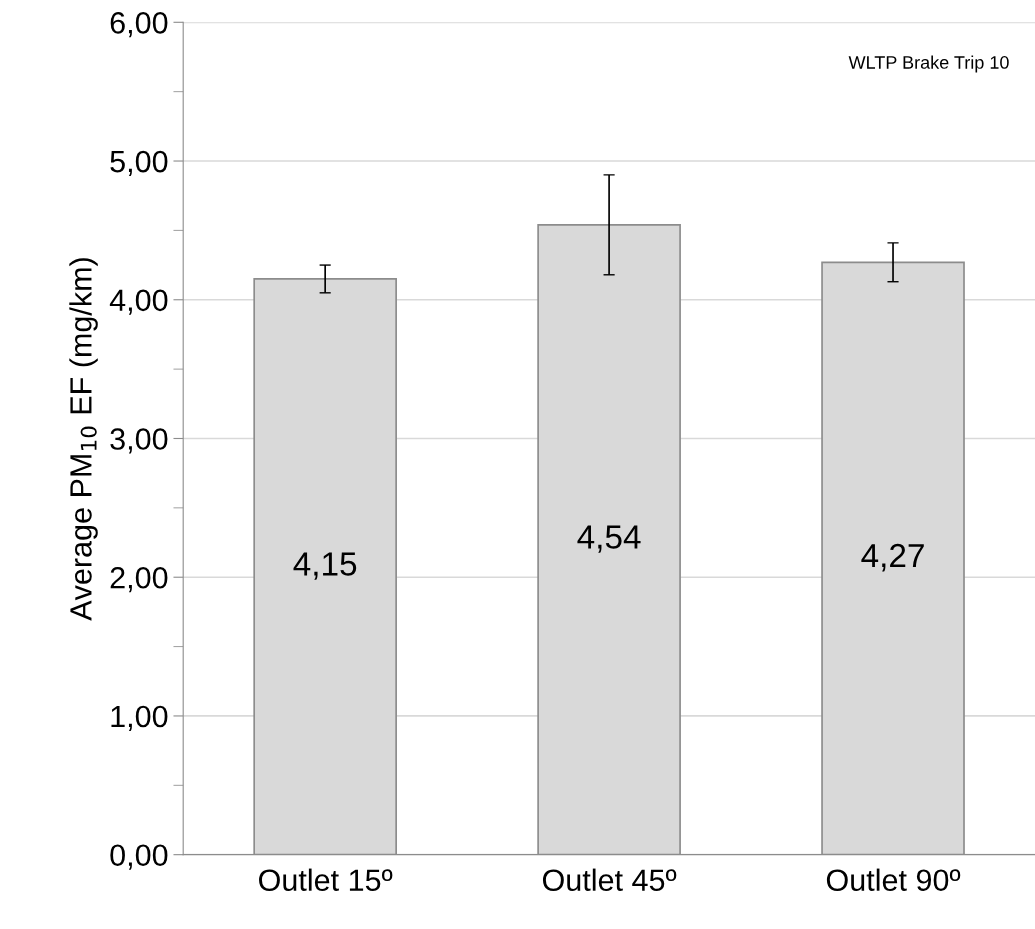 This screenshot has height=929, width=1035. Describe the element at coordinates (893, 880) in the screenshot. I see `x-tick-label: Outlet 90º` at that location.